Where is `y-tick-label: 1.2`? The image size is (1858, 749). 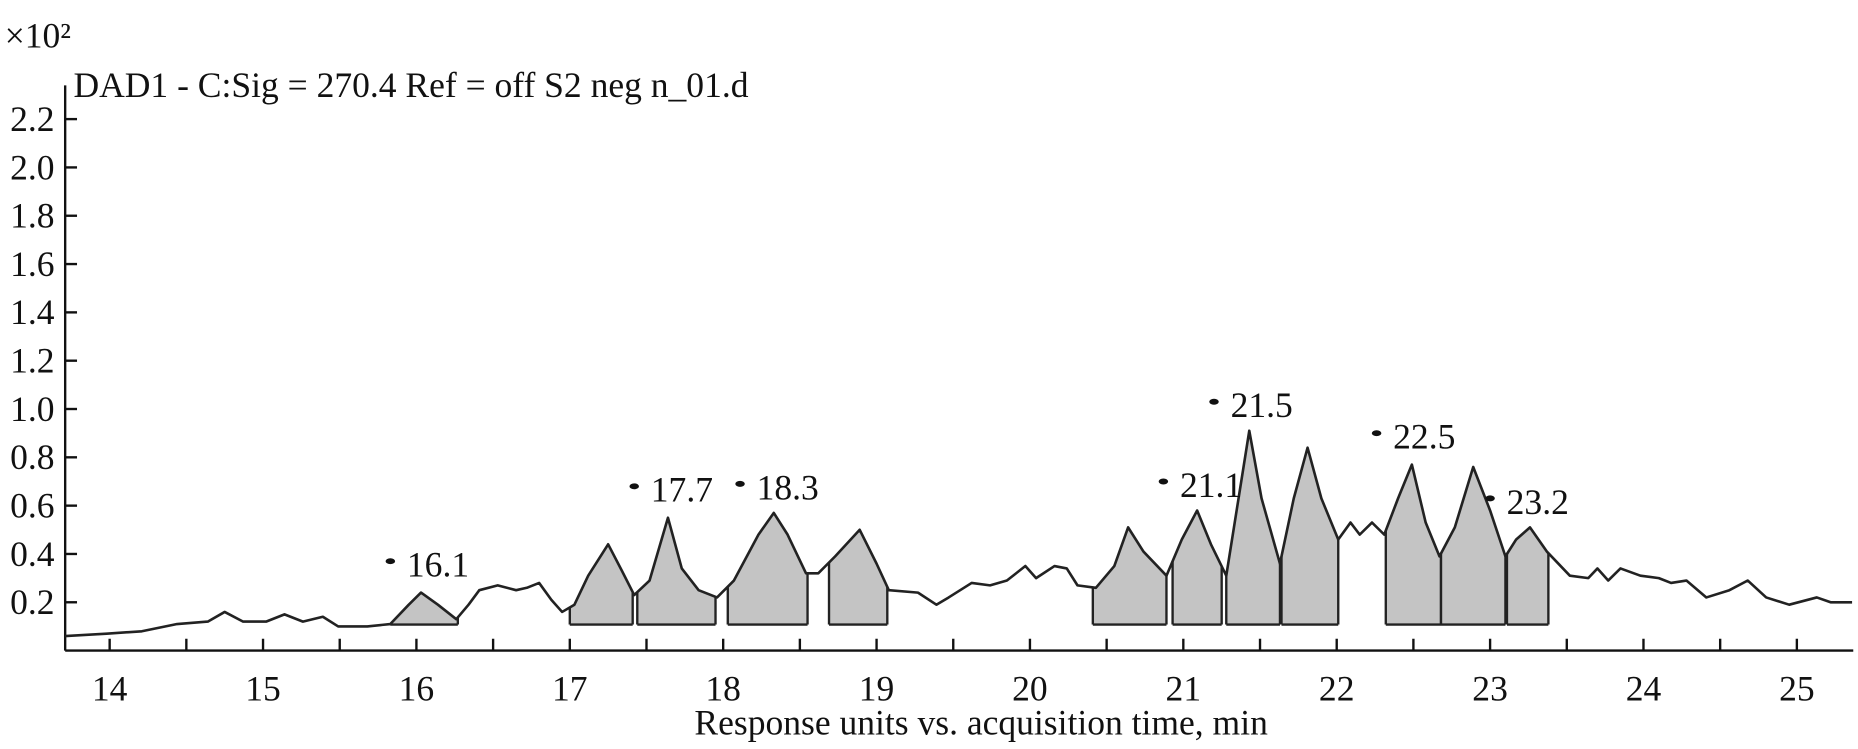
y-tick-label: 1.2 is located at coordinates (32, 361).